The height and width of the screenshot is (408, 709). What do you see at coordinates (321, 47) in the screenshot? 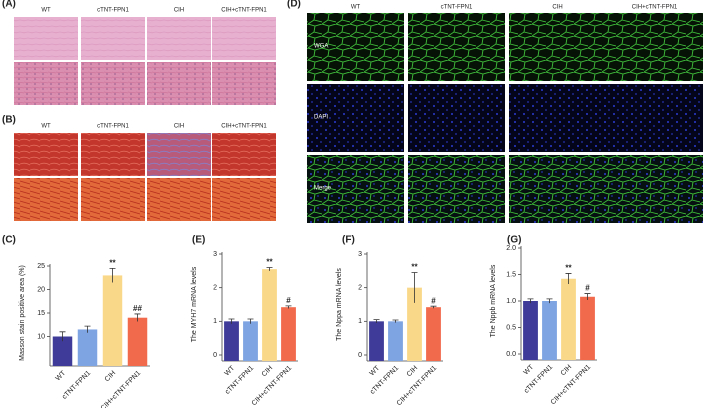
I see `row-label: WGA` at bounding box center [321, 47].